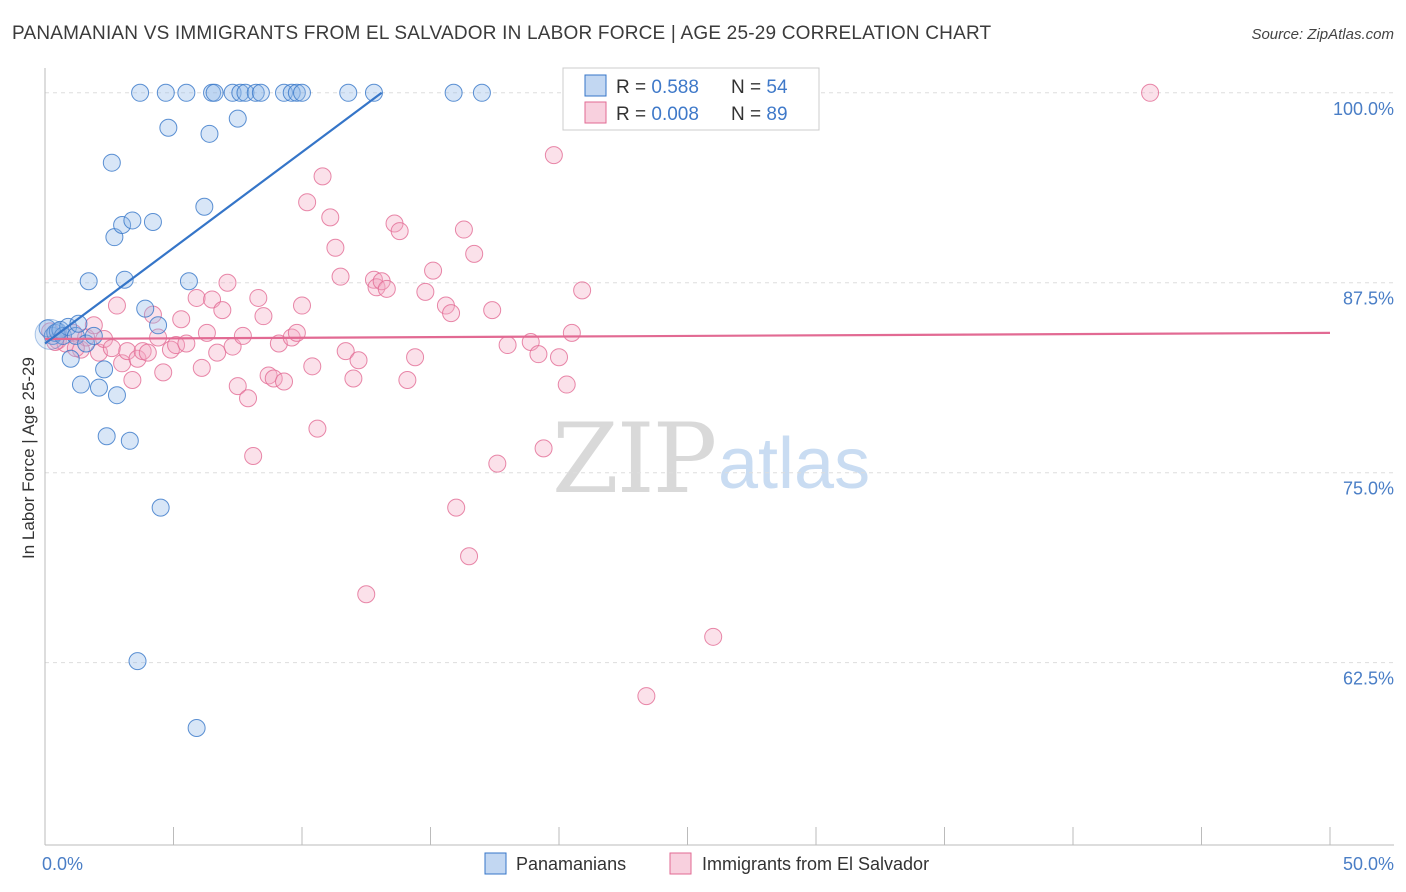  What do you see at coordinates (748, 87) in the screenshot?
I see `n-label-panamanians: N =` at bounding box center [748, 87].